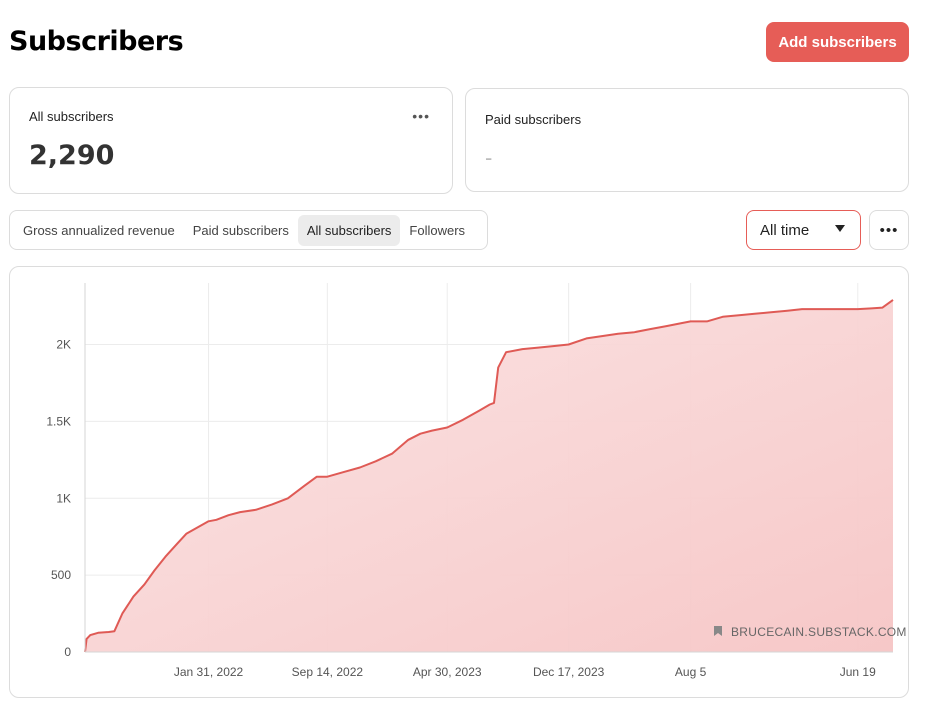  I want to click on all-subscribers-card: All subscribers ••• 2,290, so click(231, 140).